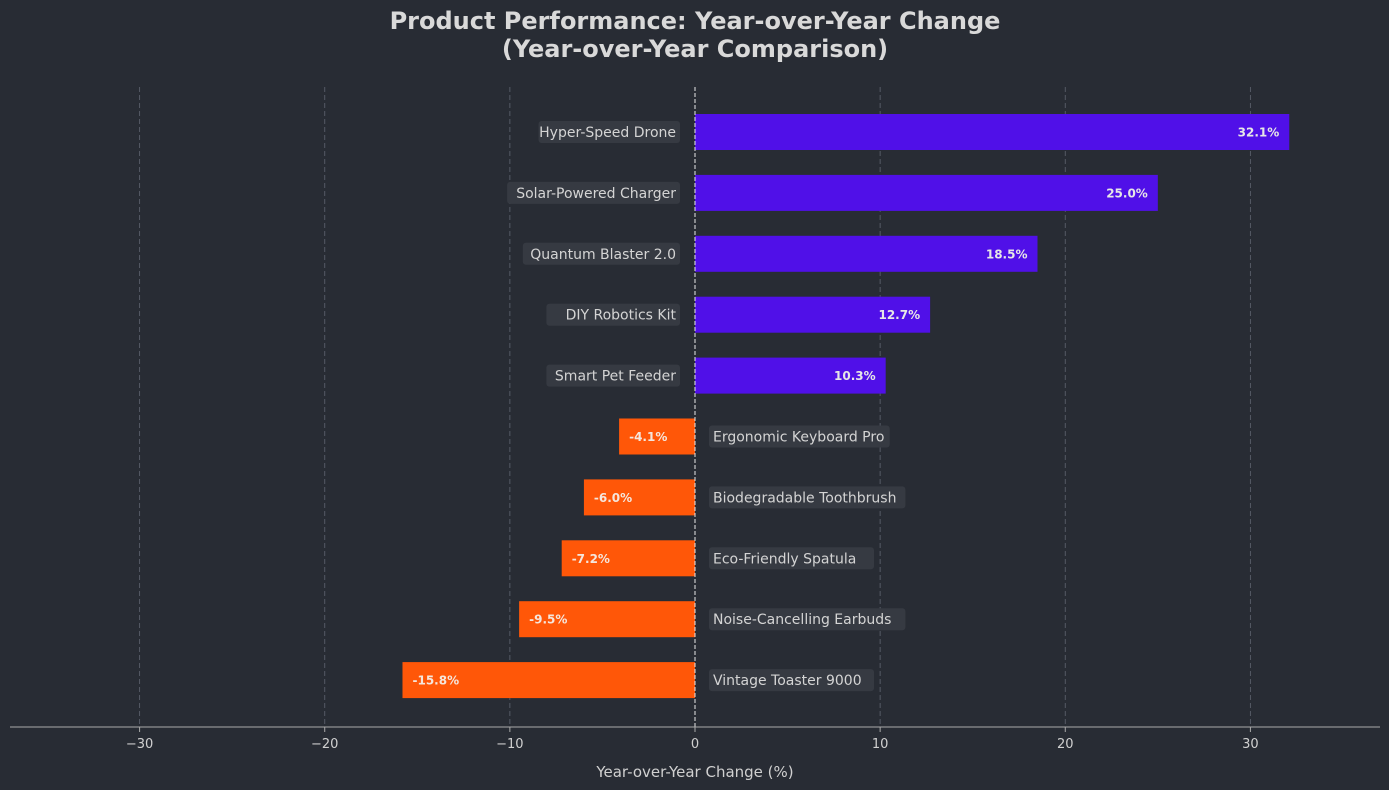 The width and height of the screenshot is (1389, 790). I want to click on bar-value-label: -9.5%, so click(548, 620).